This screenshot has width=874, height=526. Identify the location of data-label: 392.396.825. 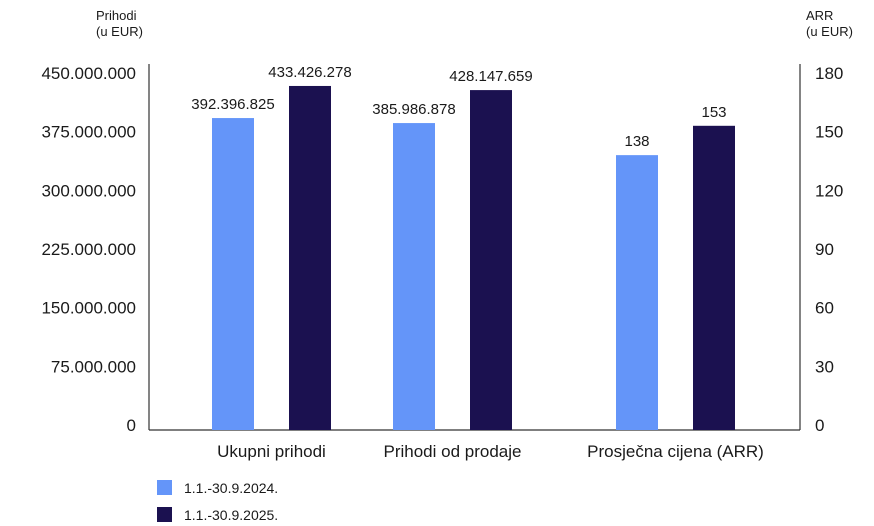
(232, 104).